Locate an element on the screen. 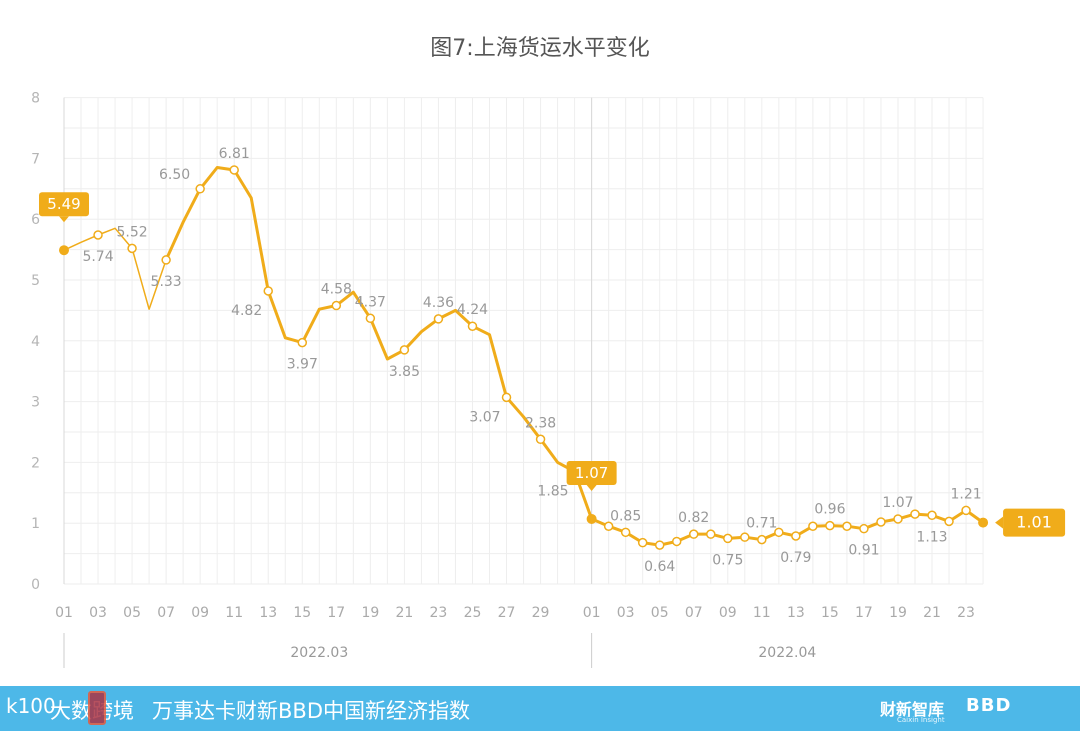 Image resolution: width=1080 pixels, height=731 pixels. callout-label: 1.01 is located at coordinates (1034, 522).